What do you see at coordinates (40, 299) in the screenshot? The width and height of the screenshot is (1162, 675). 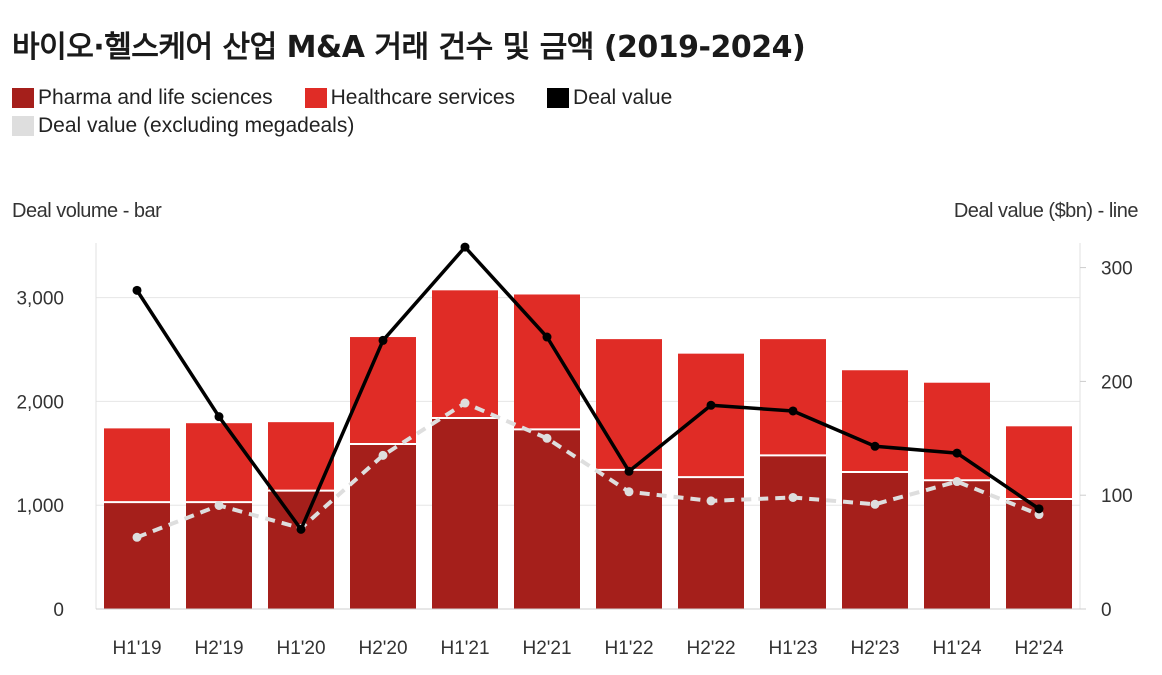 I see `left-tick-label-3000: 3,000` at bounding box center [40, 299].